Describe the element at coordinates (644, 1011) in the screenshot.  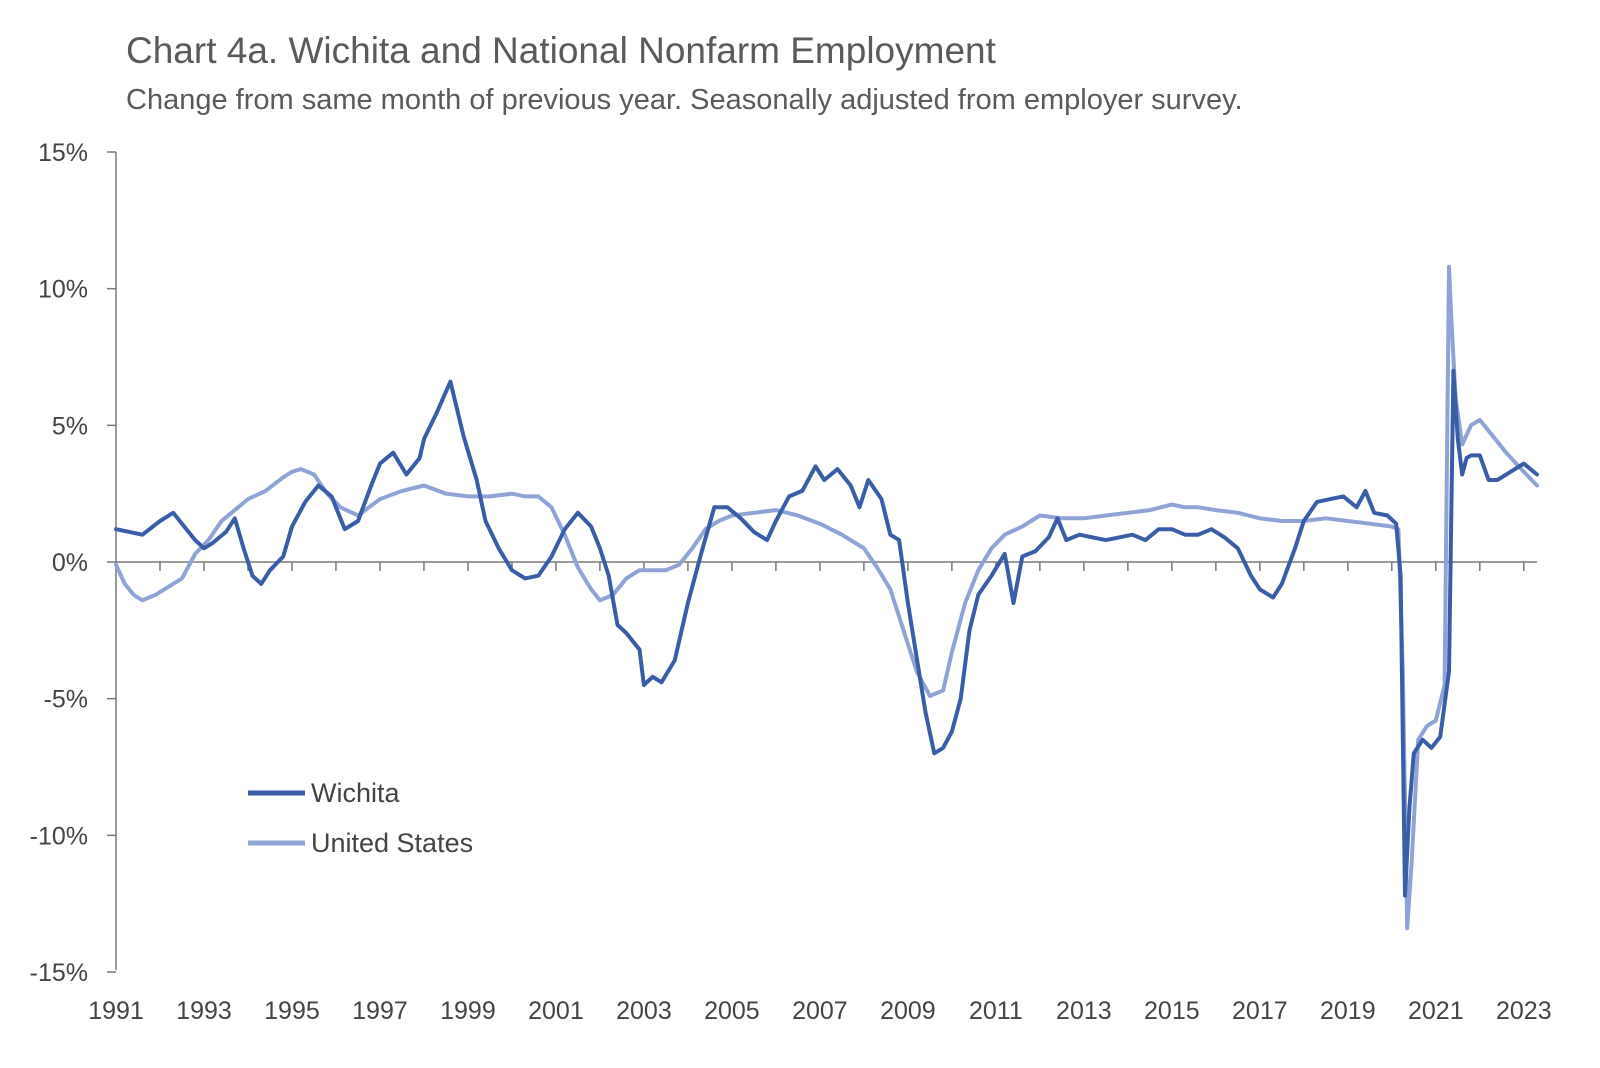
I see `x-tick-label: 2003` at that location.